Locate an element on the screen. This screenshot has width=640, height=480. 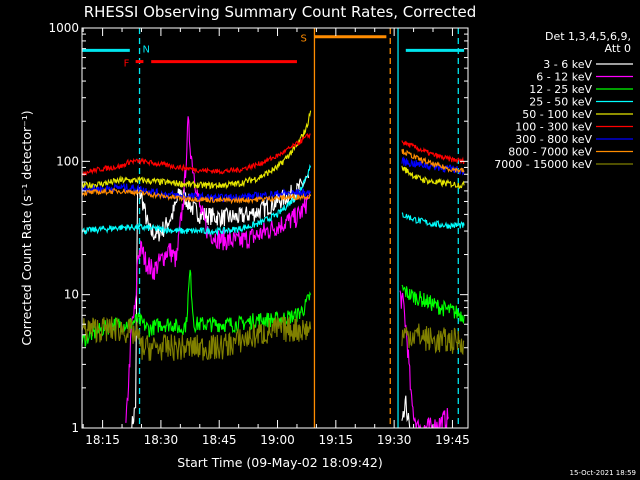
footer-date: 15-Oct-2021 18:59 is located at coordinates (603, 473).